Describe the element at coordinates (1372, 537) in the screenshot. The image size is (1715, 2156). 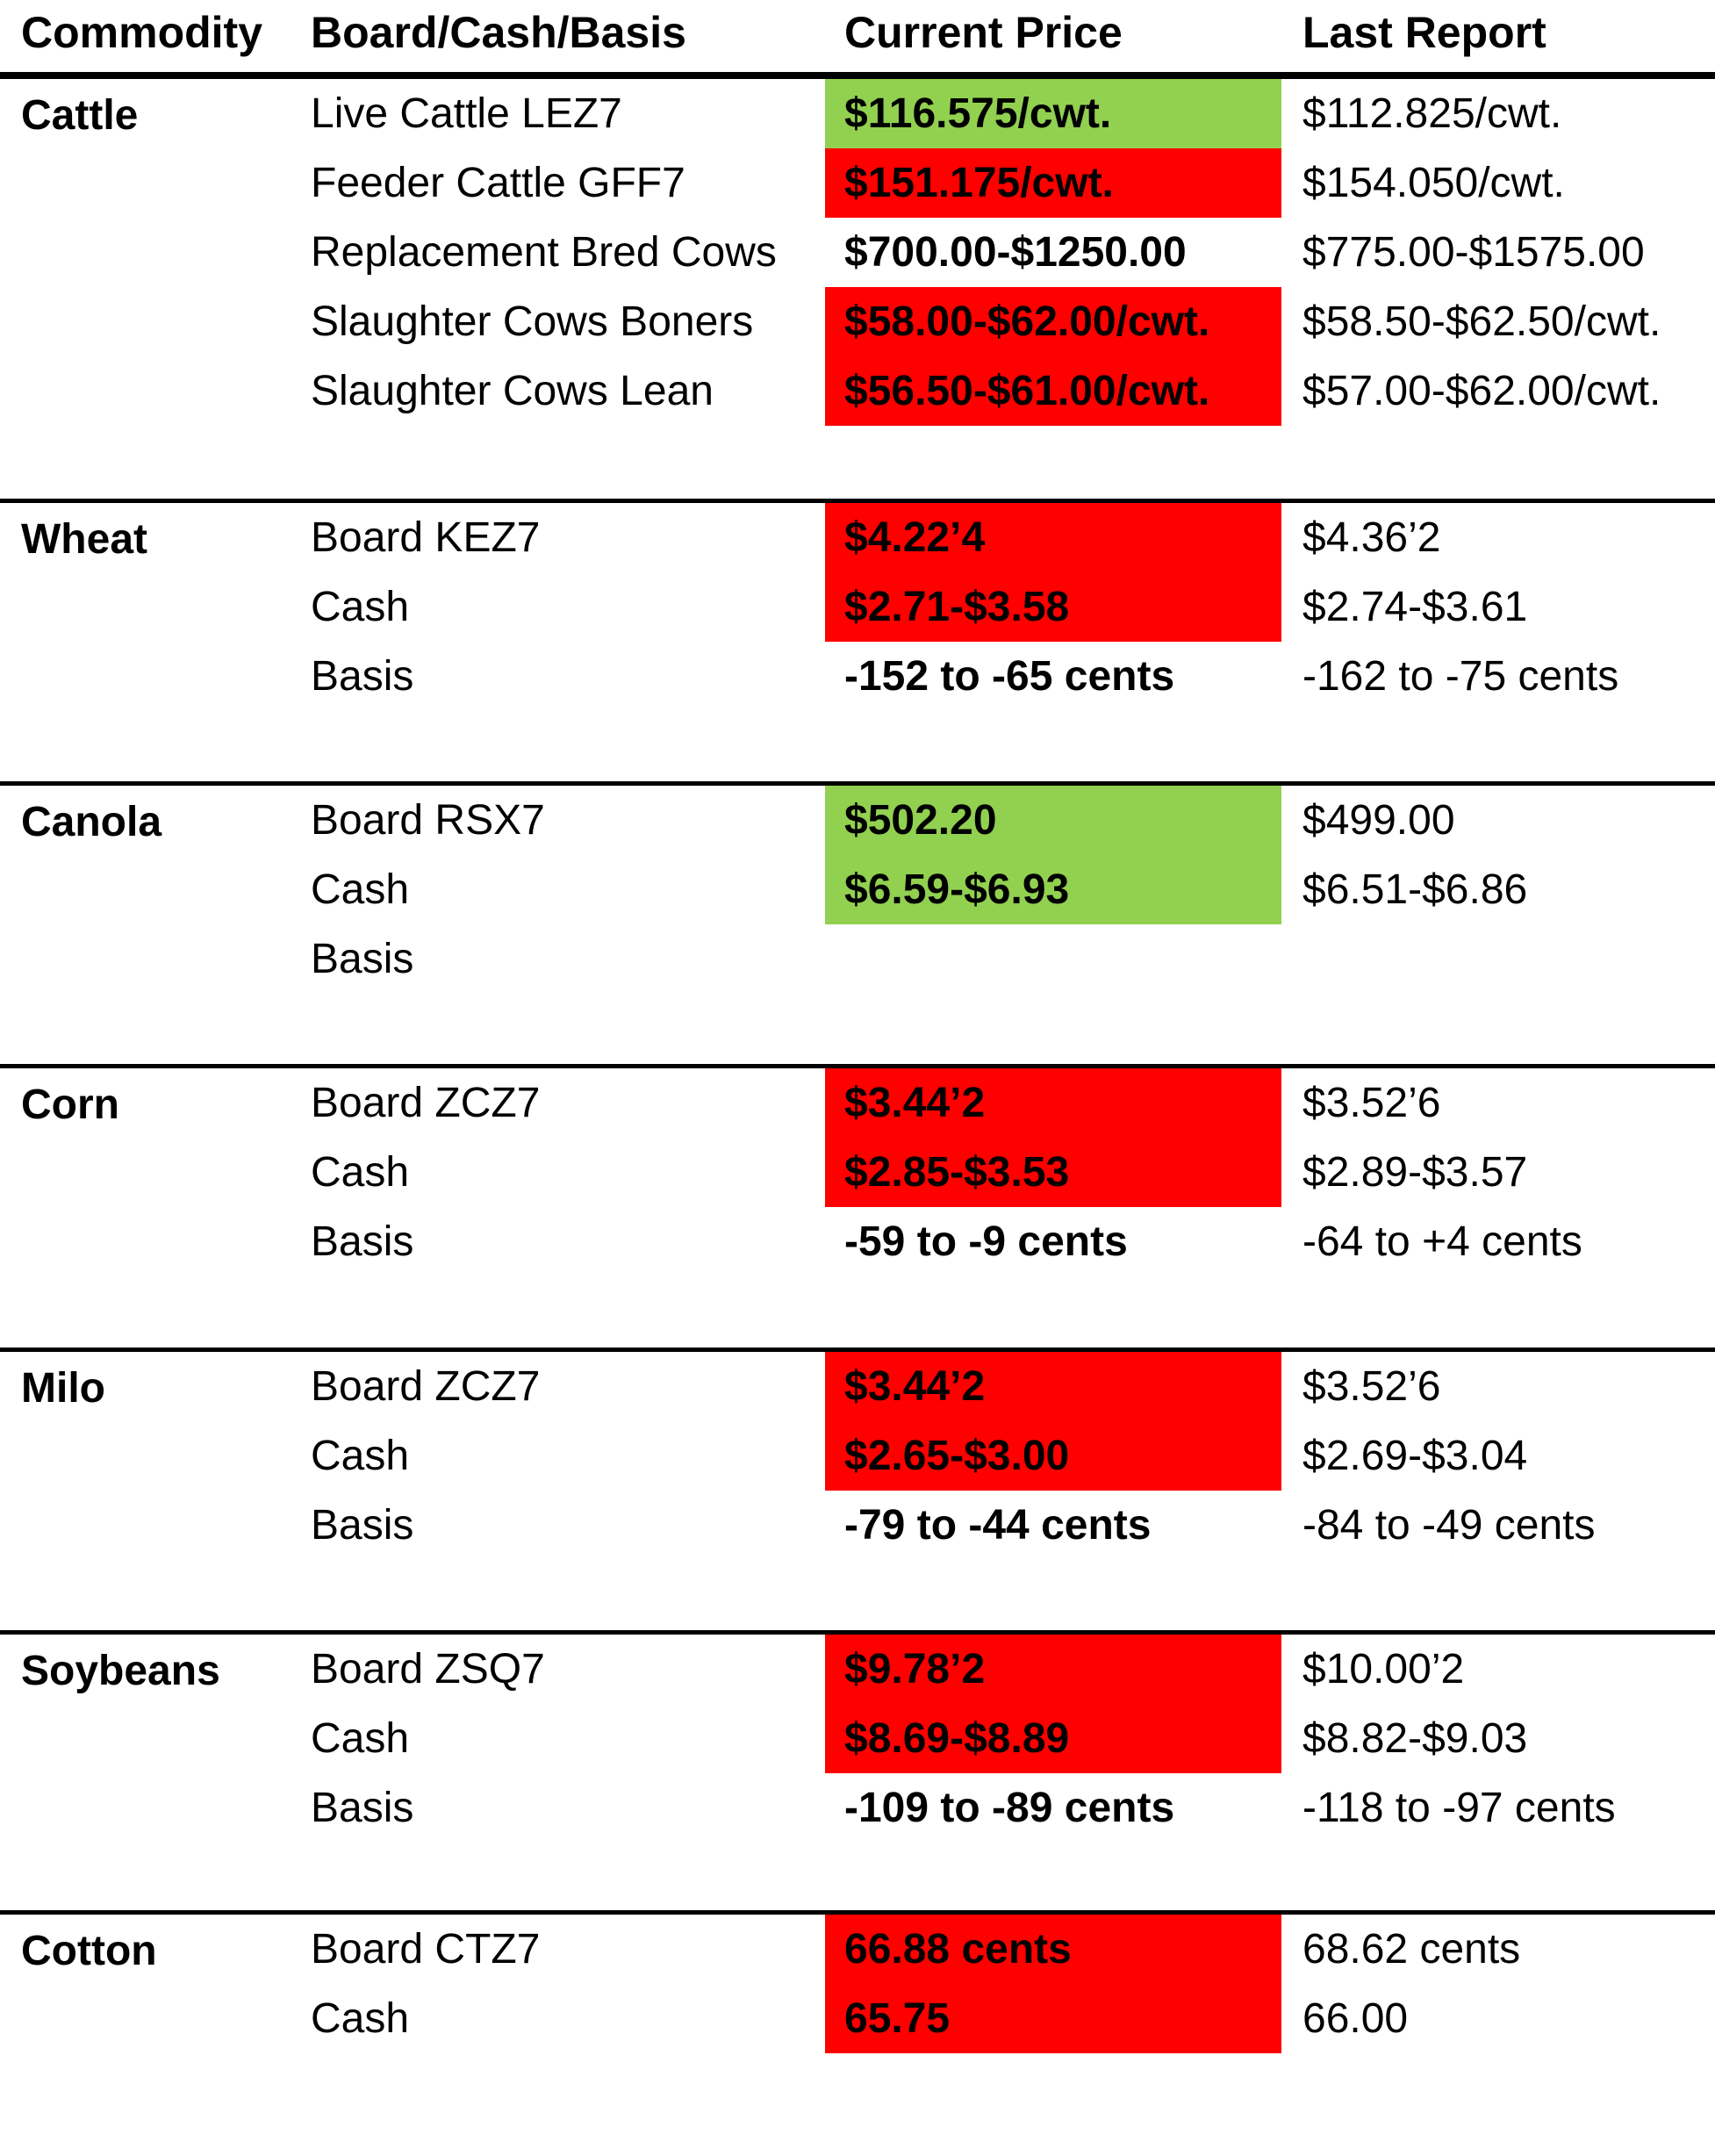
I see `row-last-report: $4.36’2` at that location.